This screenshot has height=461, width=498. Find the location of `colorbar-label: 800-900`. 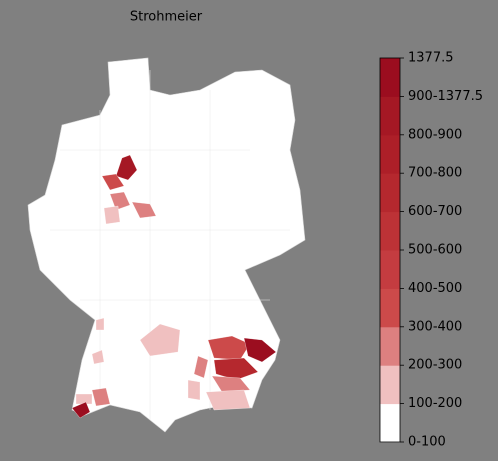

colorbar-label: 800-900 is located at coordinates (435, 134).